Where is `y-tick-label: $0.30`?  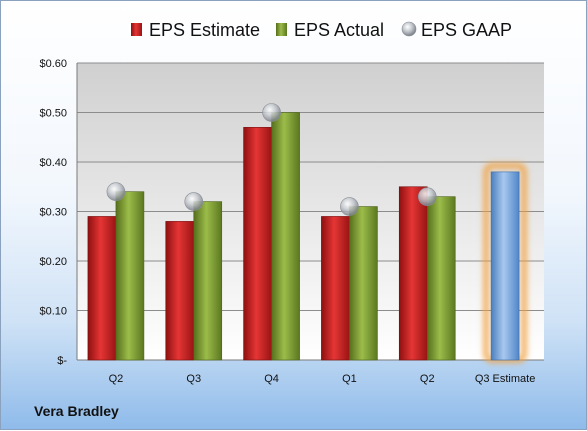
y-tick-label: $0.30 is located at coordinates (53, 213).